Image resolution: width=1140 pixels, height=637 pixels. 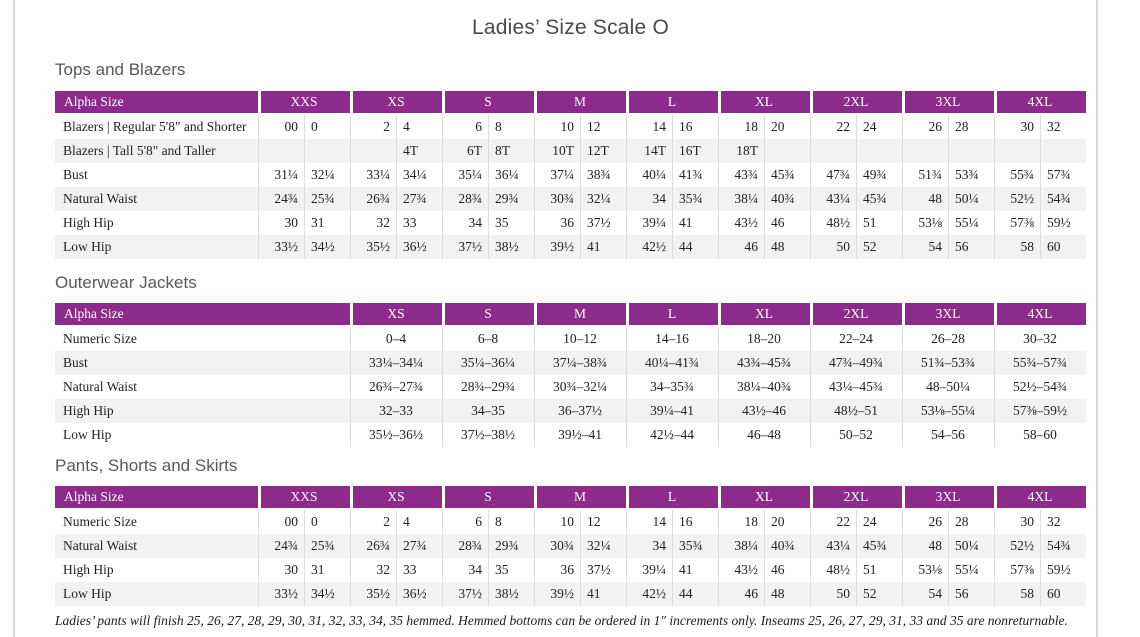 What do you see at coordinates (396, 363) in the screenshot?
I see `value-cell: 33¼–34¼` at bounding box center [396, 363].